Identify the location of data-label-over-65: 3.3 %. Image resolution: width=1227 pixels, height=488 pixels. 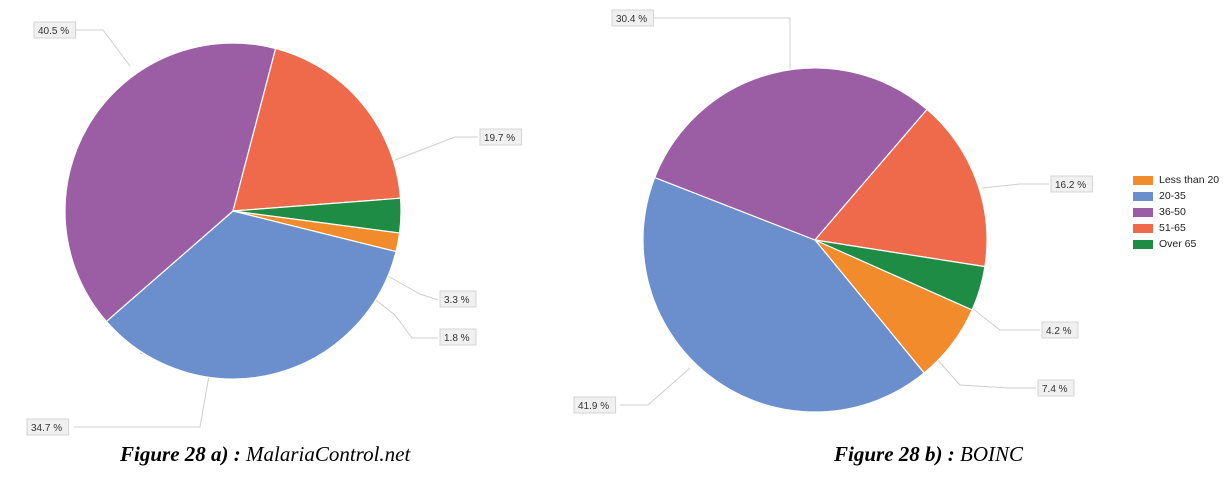
(457, 300).